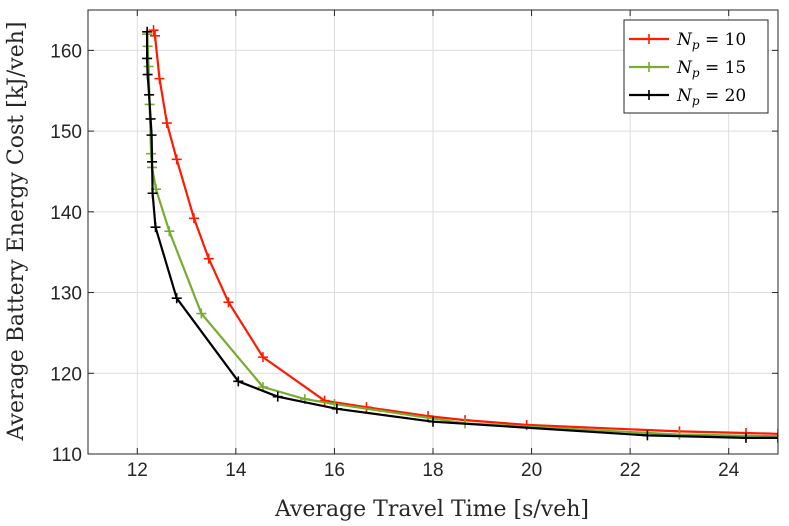 This screenshot has width=789, height=526. What do you see at coordinates (334, 470) in the screenshot?
I see `x-tick-label: 16` at bounding box center [334, 470].